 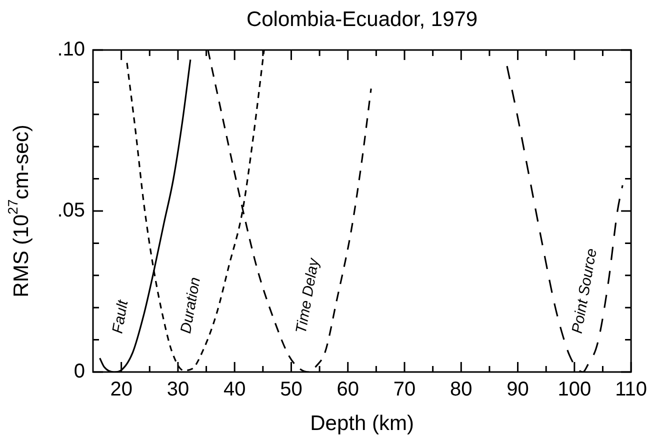 I want to click on x-tick-label: 40, so click(x=234, y=389).